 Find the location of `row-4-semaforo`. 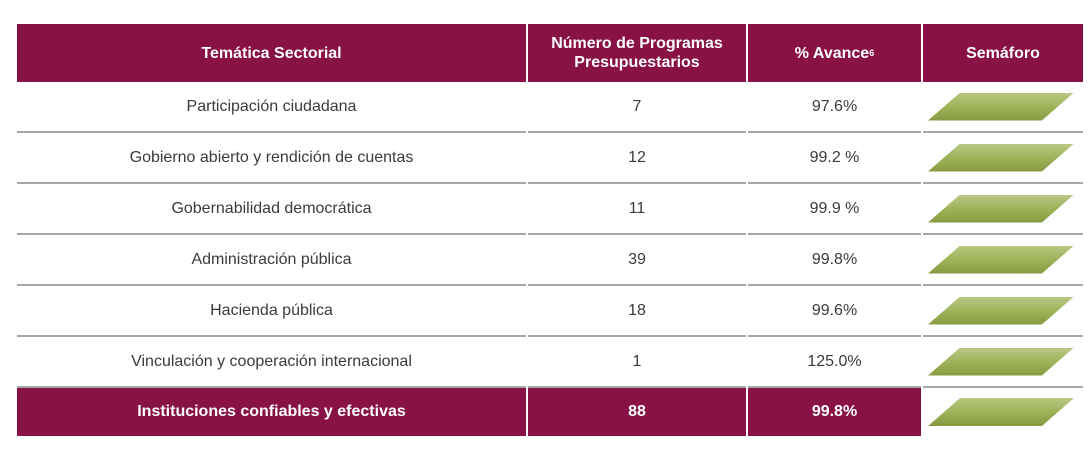

row-4-semaforo is located at coordinates (1003, 311).